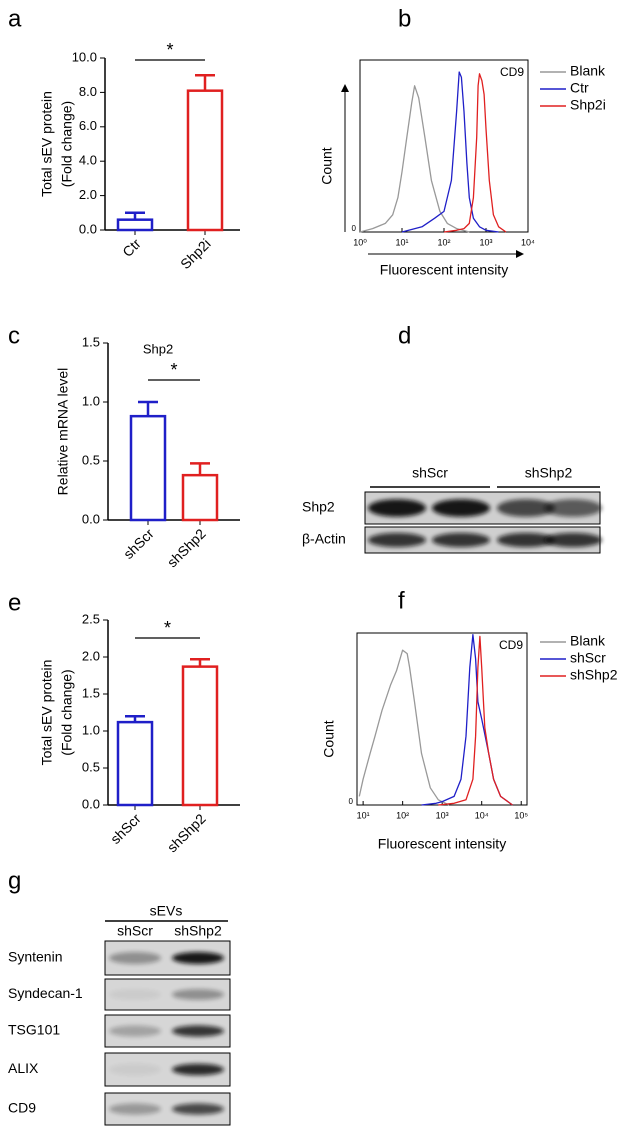 The image size is (633, 1127). I want to click on y-tick-label: 4.0, so click(88, 160).